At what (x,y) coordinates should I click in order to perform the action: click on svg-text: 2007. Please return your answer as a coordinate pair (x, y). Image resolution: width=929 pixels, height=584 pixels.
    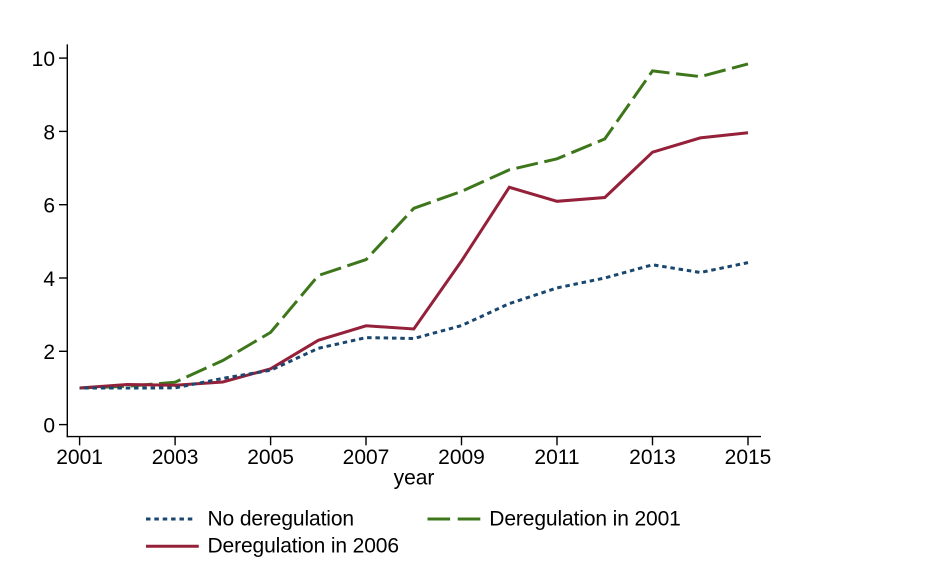
    Looking at the image, I should click on (366, 457).